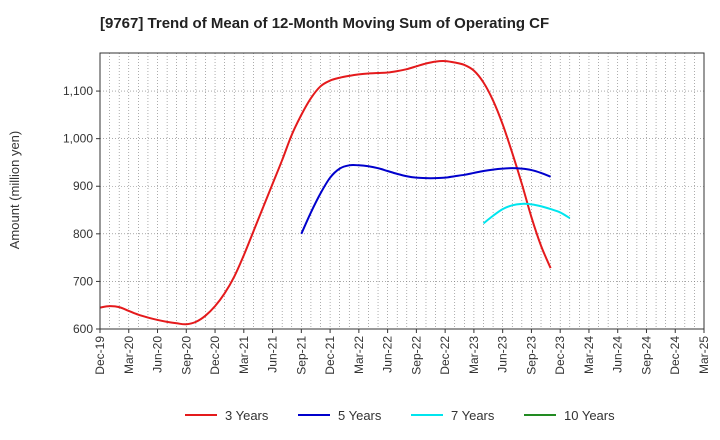  Describe the element at coordinates (129, 355) in the screenshot. I see `x-tick-label: Mar-20` at that location.